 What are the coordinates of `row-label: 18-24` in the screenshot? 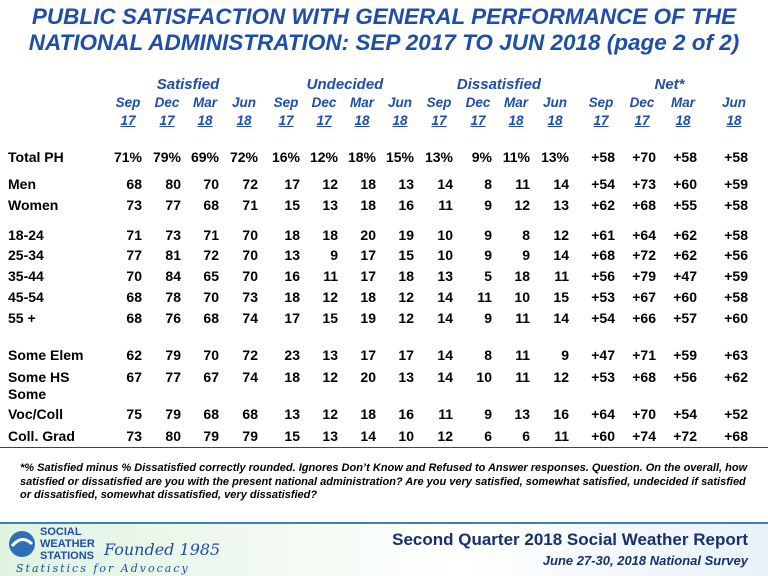 It's located at (26, 235).